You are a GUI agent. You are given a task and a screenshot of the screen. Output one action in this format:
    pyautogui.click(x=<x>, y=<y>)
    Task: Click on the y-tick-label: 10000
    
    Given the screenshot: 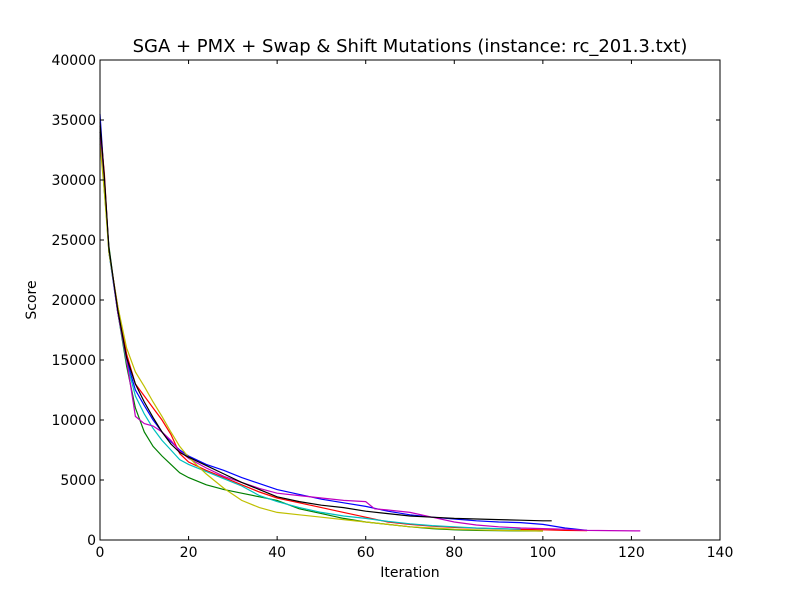 What is the action you would take?
    pyautogui.click(x=73, y=421)
    